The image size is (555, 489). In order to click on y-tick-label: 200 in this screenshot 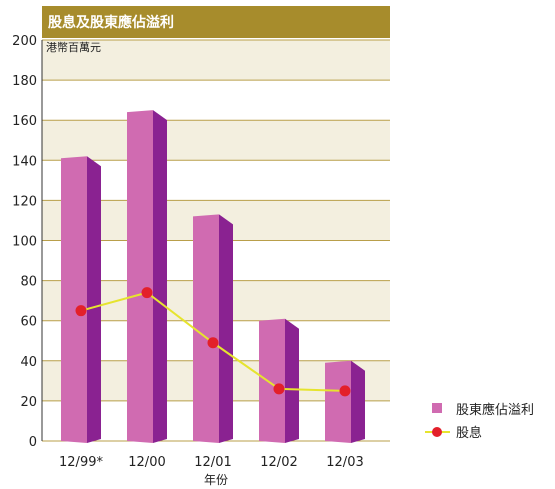, I will do `click(24, 41)`.